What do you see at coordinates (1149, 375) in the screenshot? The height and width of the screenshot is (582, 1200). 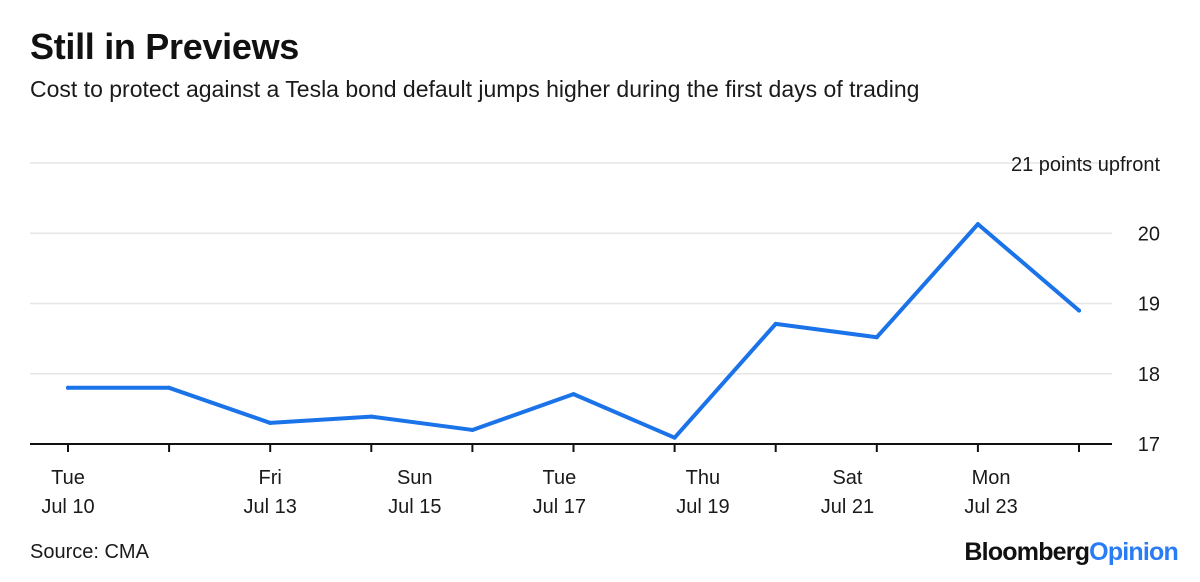 I see `y-tick-label: 18` at bounding box center [1149, 375].